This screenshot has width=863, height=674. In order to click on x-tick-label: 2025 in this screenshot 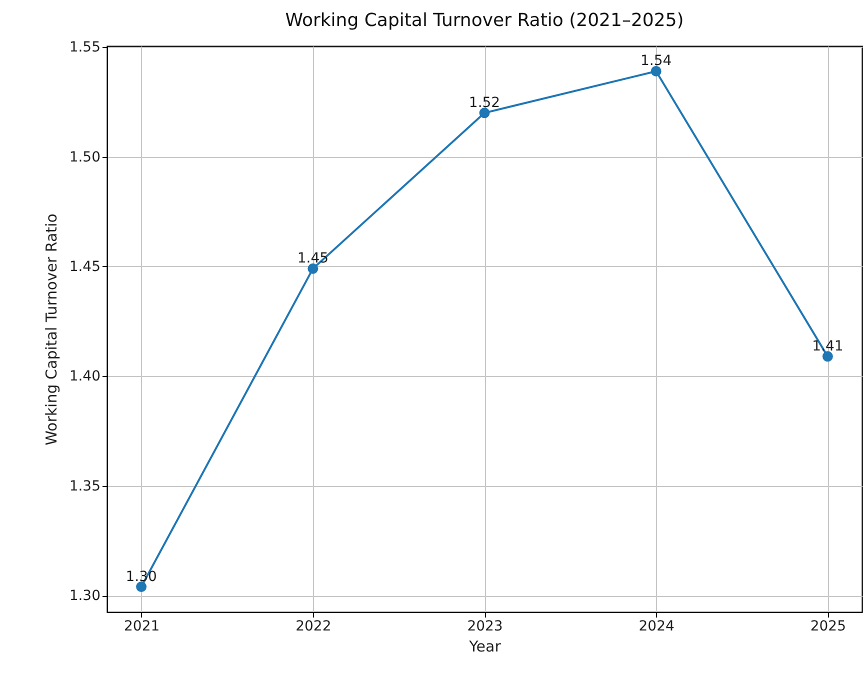, I will do `click(828, 626)`.